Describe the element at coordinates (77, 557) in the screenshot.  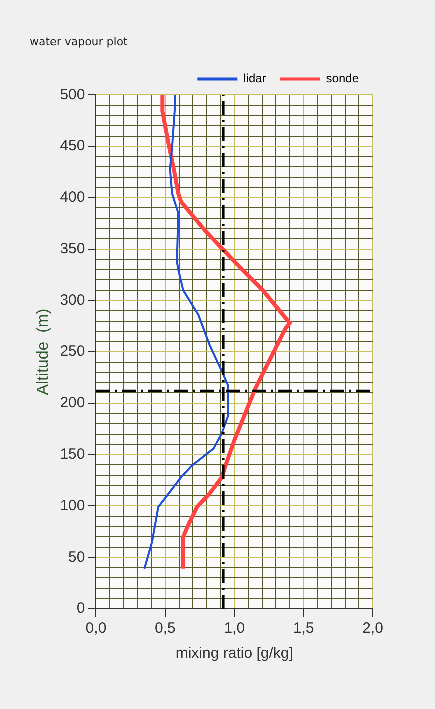
I see `y-tick-label: 50` at that location.